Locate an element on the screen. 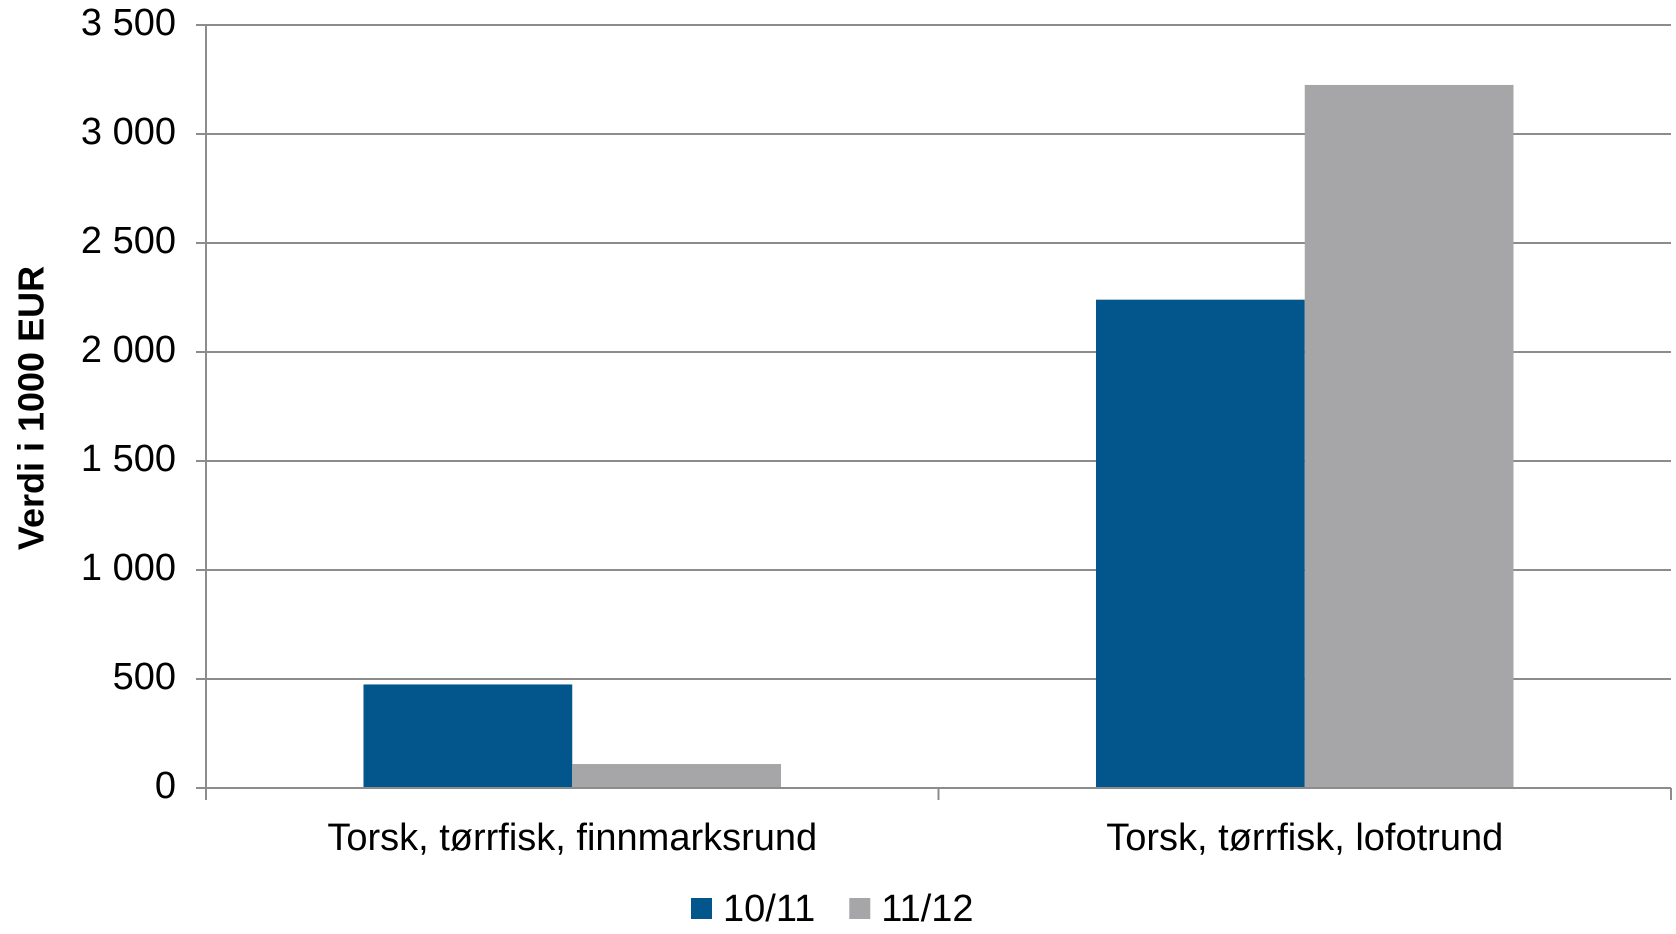  legend-label: 10/11 is located at coordinates (769, 909).